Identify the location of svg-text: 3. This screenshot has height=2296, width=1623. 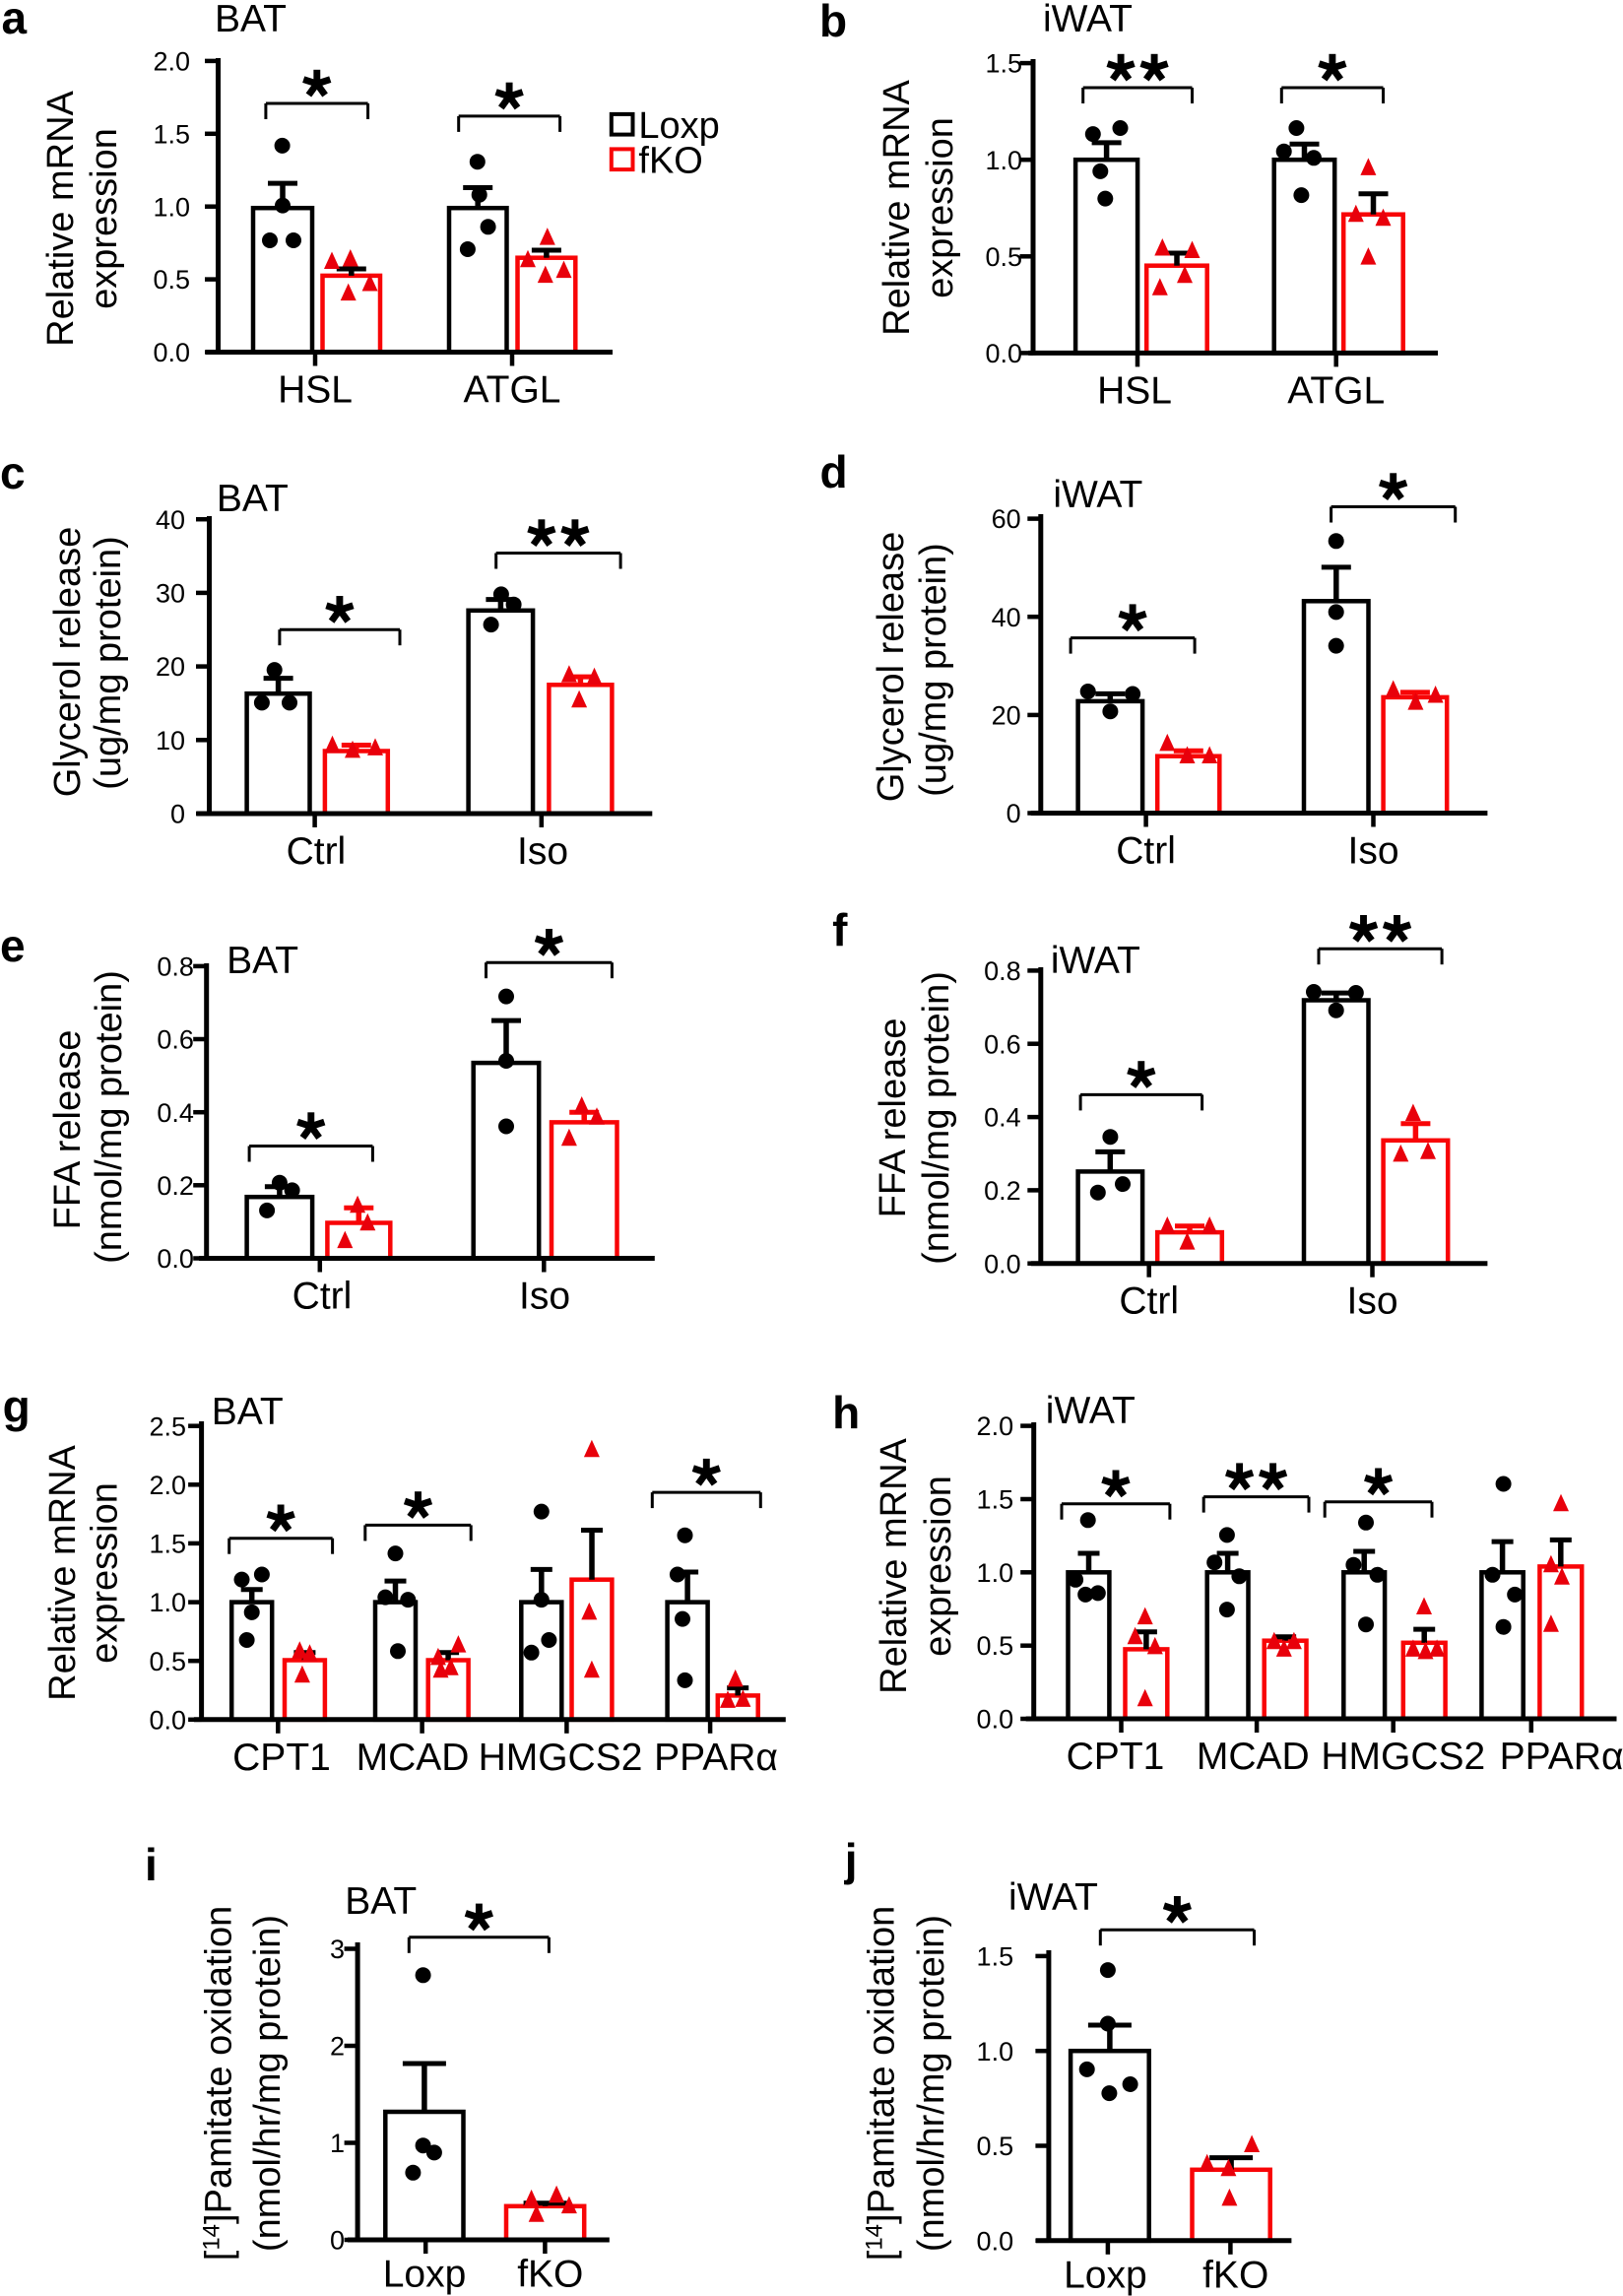
(337, 1949).